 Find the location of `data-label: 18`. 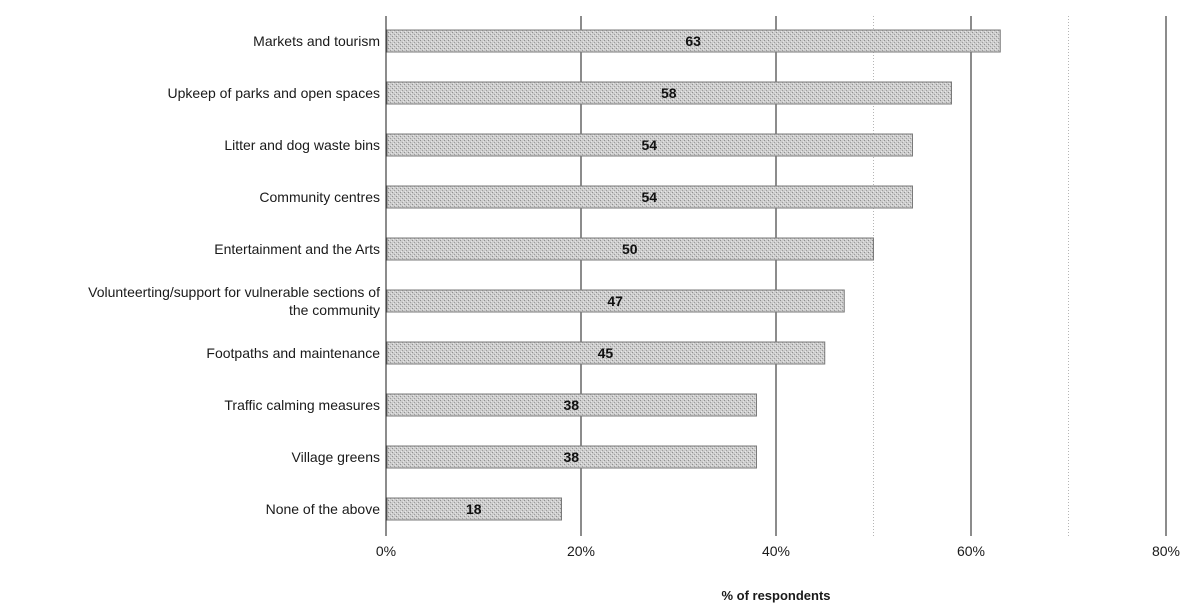

data-label: 18 is located at coordinates (474, 509).